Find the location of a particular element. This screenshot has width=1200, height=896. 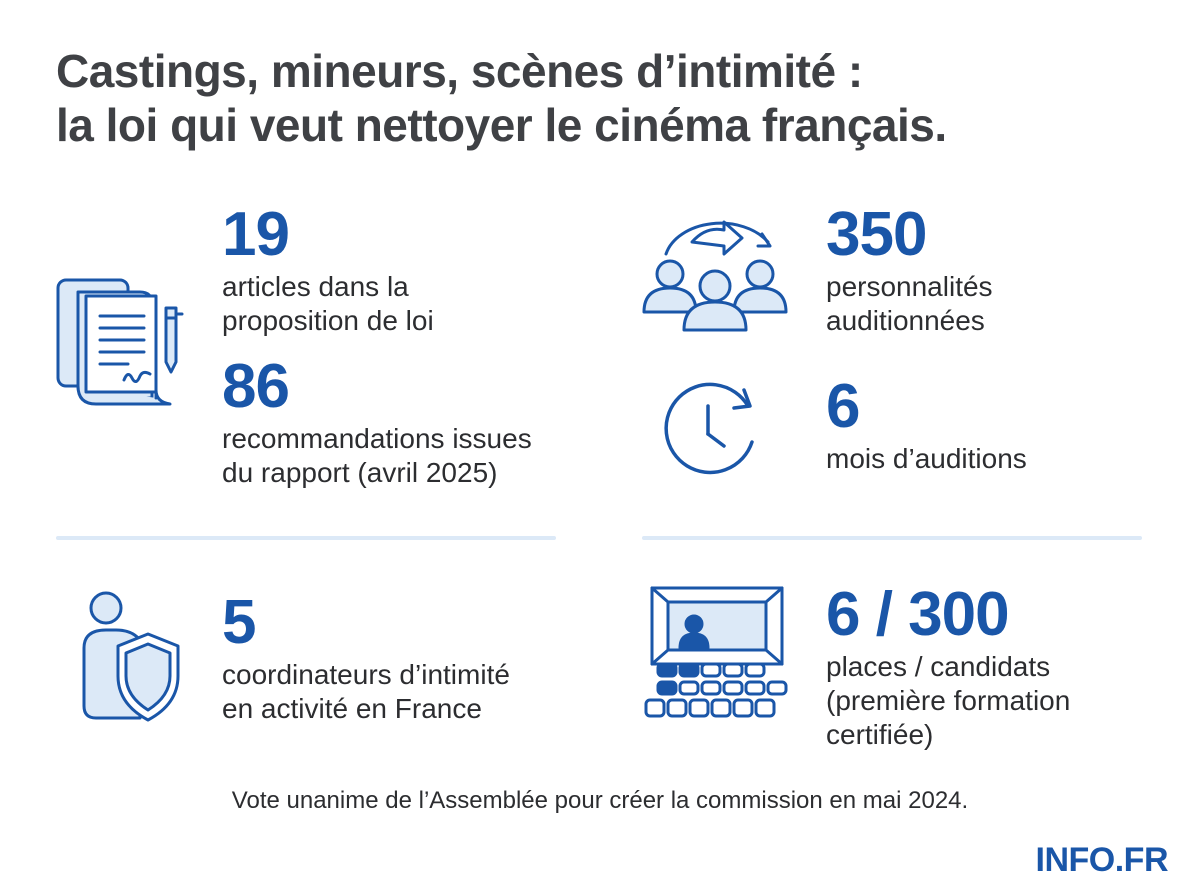

stat-articles: 19 articles dans la proposition de loi is located at coordinates (328, 271).